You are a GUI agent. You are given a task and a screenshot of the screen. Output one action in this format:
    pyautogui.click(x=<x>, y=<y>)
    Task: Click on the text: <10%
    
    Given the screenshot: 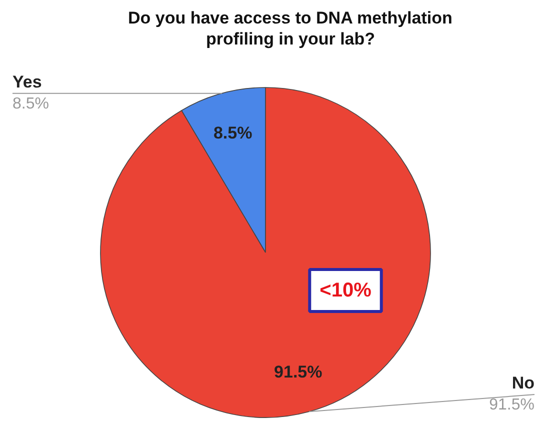 What is the action you would take?
    pyautogui.click(x=346, y=291)
    